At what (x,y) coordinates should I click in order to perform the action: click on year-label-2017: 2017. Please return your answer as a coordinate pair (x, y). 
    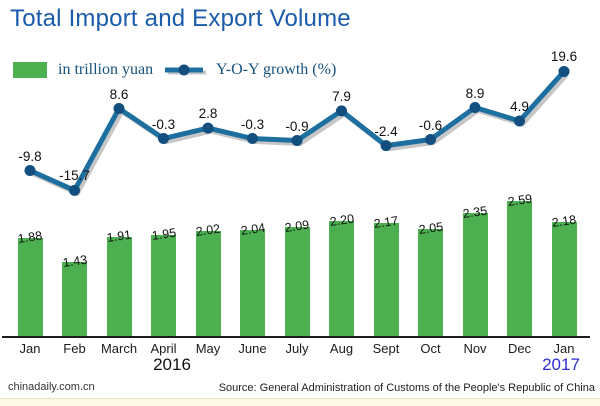
    Looking at the image, I should click on (561, 364).